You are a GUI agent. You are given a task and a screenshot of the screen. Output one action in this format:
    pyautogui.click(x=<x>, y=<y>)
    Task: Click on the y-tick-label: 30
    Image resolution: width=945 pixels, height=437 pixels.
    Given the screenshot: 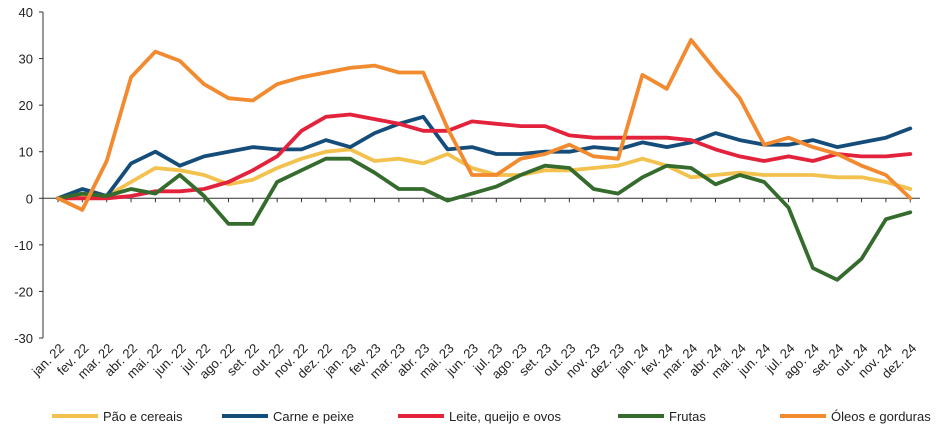 What is the action you would take?
    pyautogui.click(x=26, y=59)
    